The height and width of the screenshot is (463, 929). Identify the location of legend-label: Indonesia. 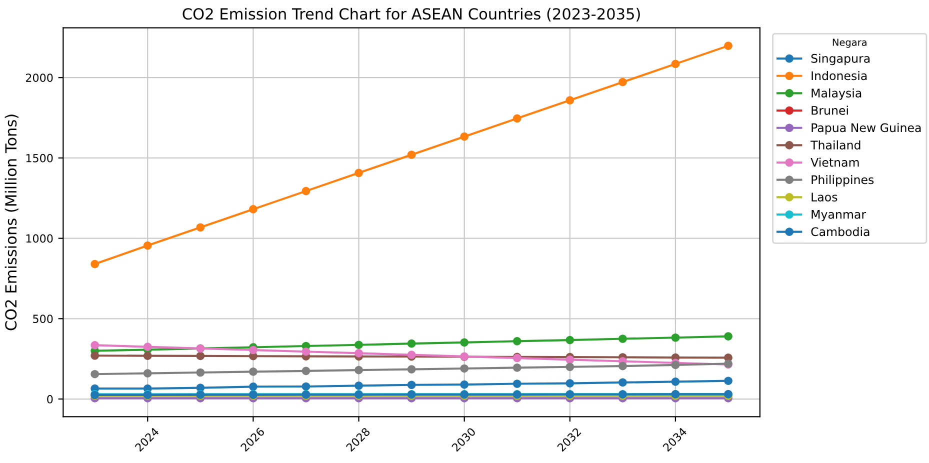
(839, 75).